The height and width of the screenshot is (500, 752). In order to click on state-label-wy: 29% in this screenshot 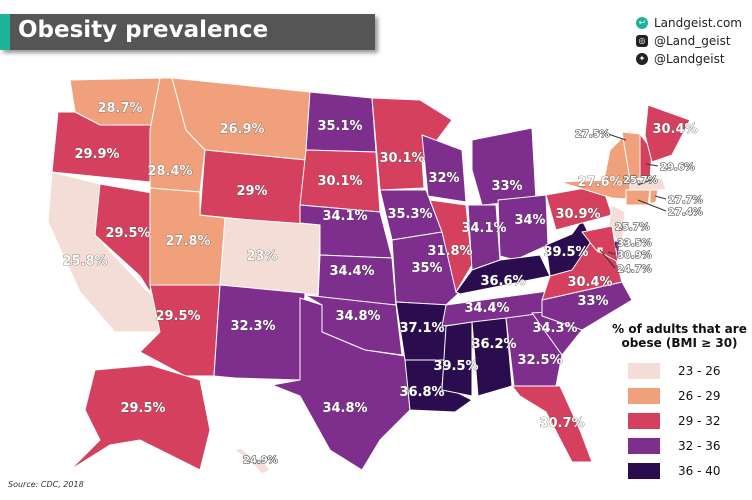, I will do `click(251, 191)`.